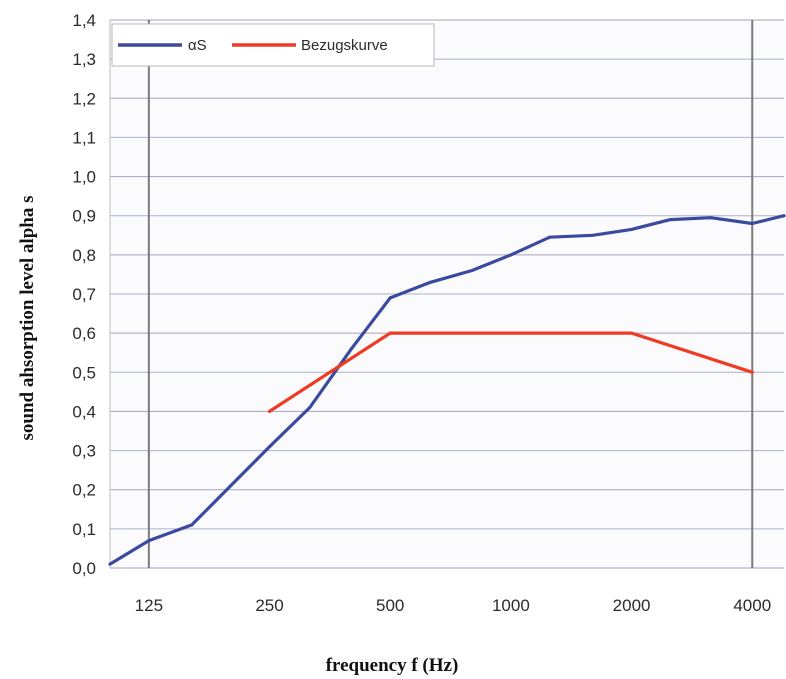 Image resolution: width=786 pixels, height=679 pixels. I want to click on x-tick-label: 4000, so click(752, 605).